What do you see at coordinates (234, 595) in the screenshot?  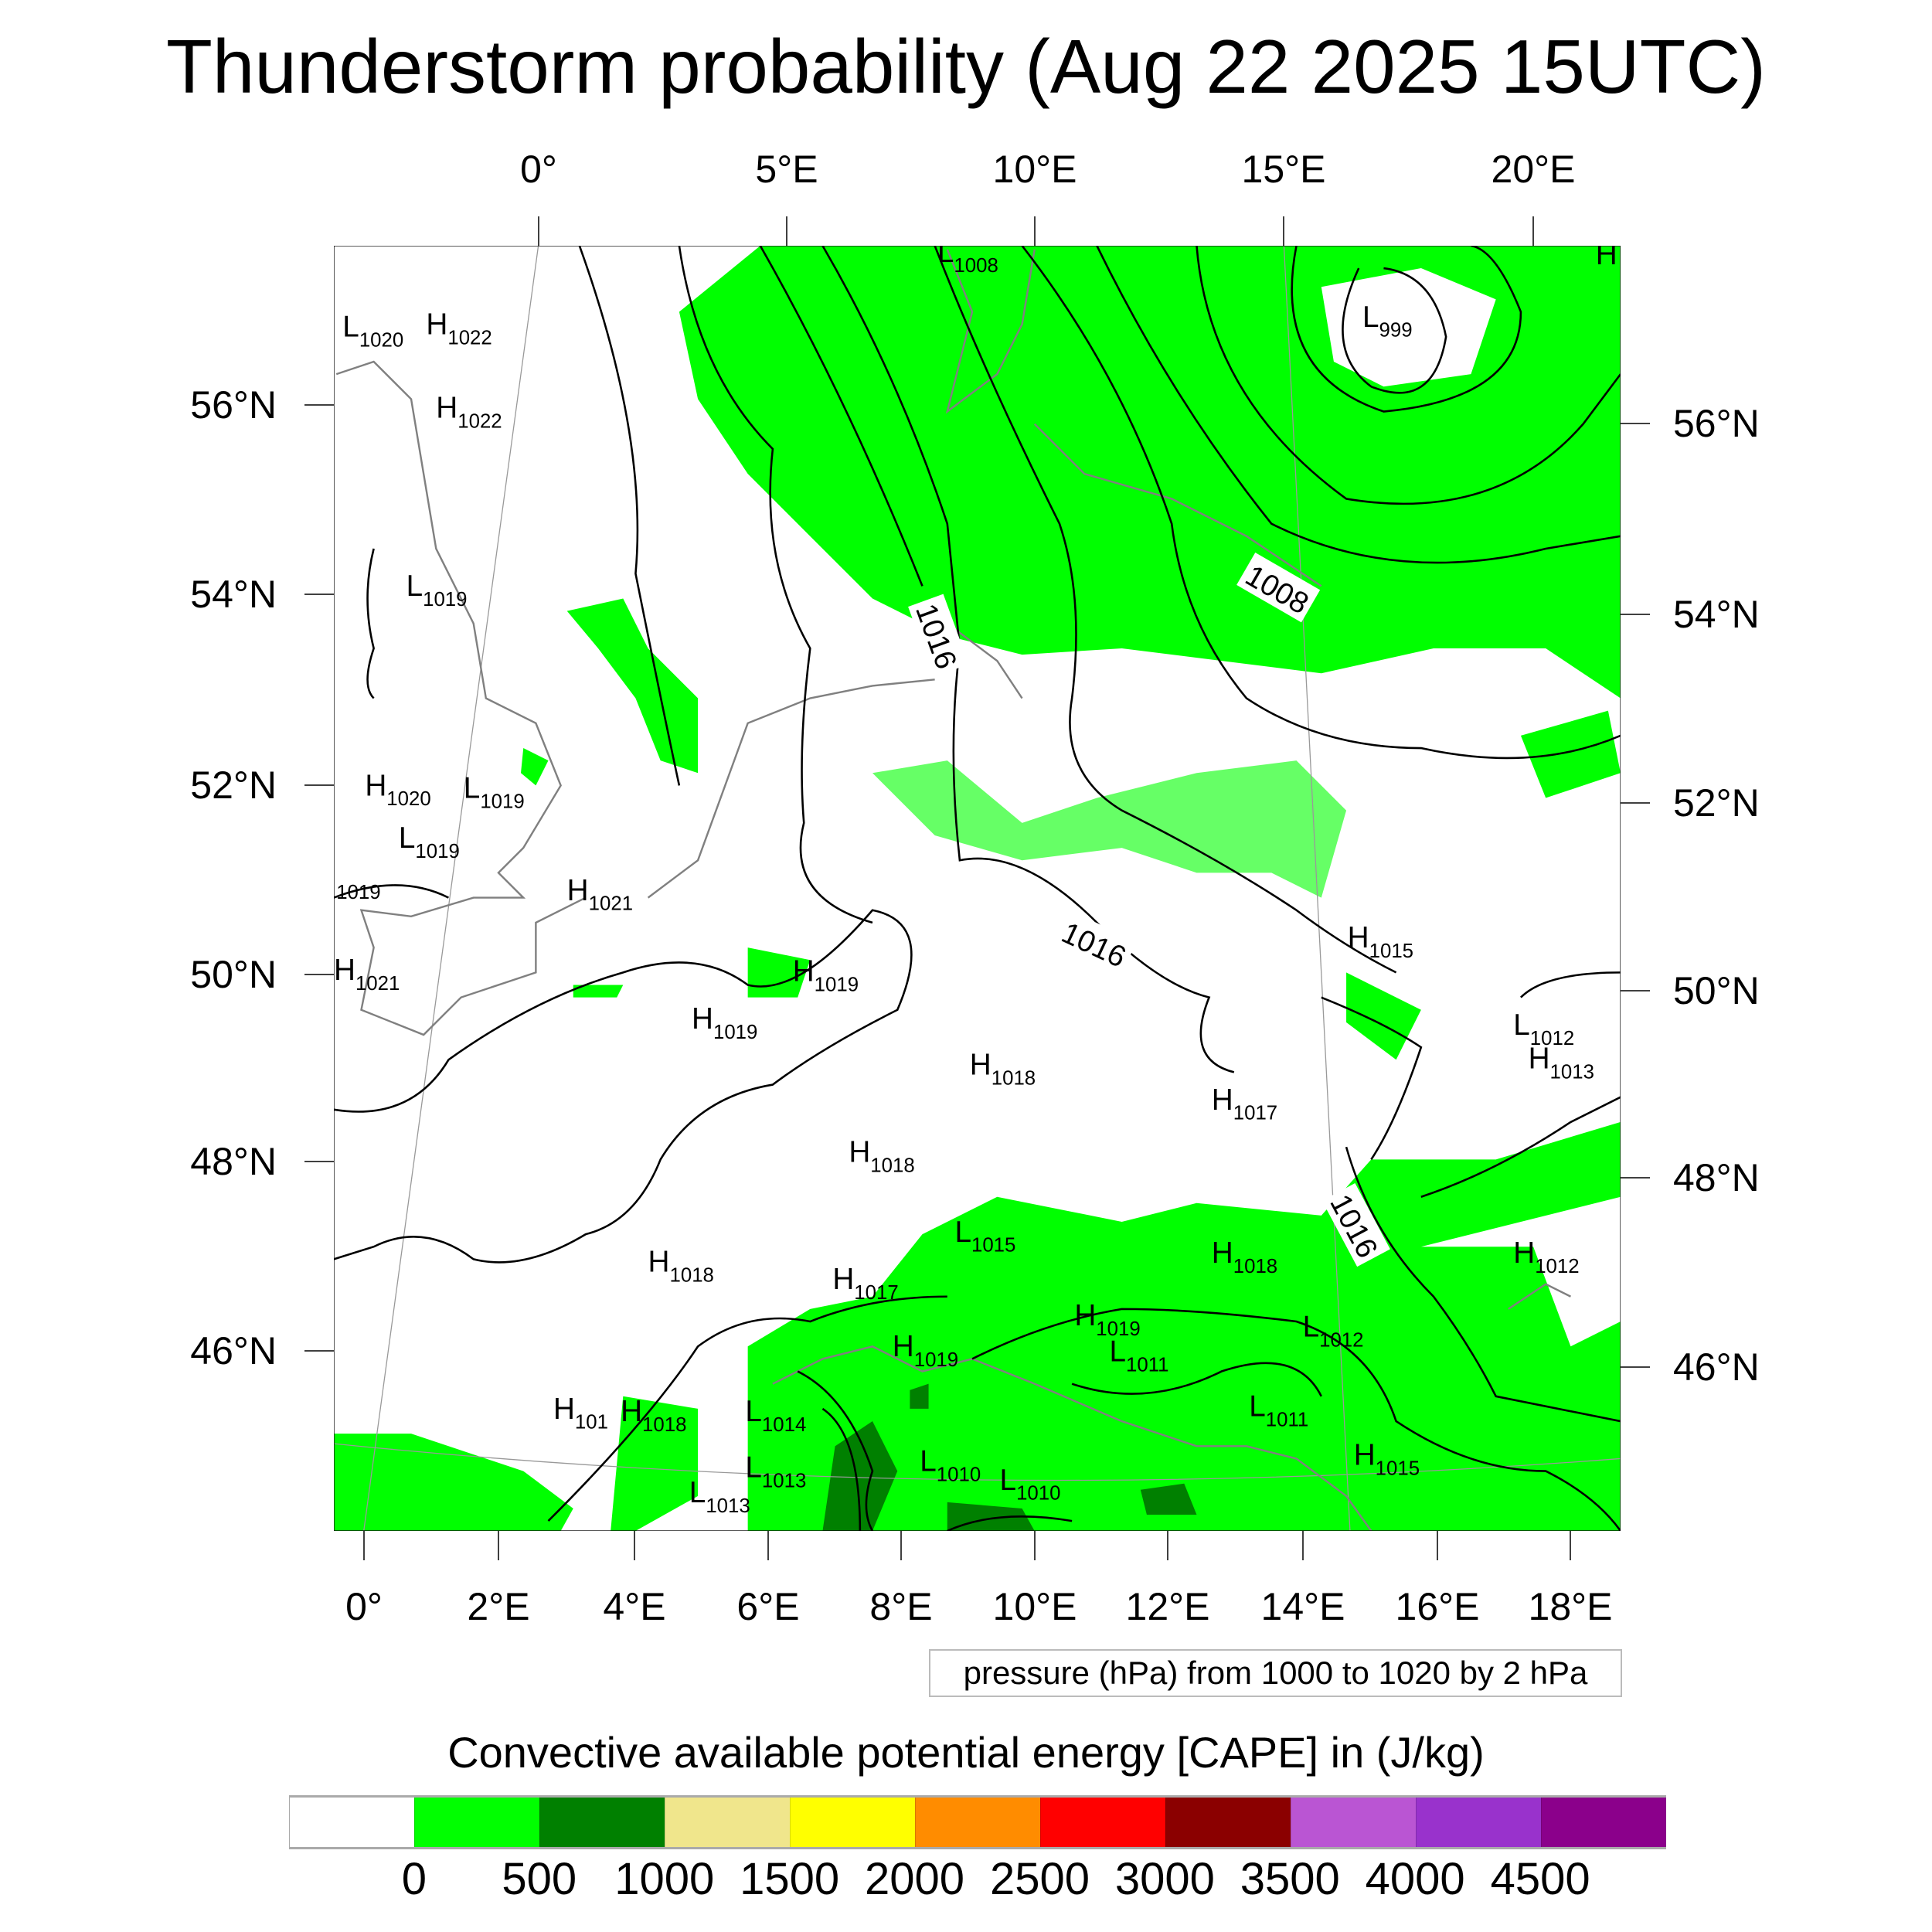 I see `left-lat-label: 54°N` at bounding box center [234, 595].